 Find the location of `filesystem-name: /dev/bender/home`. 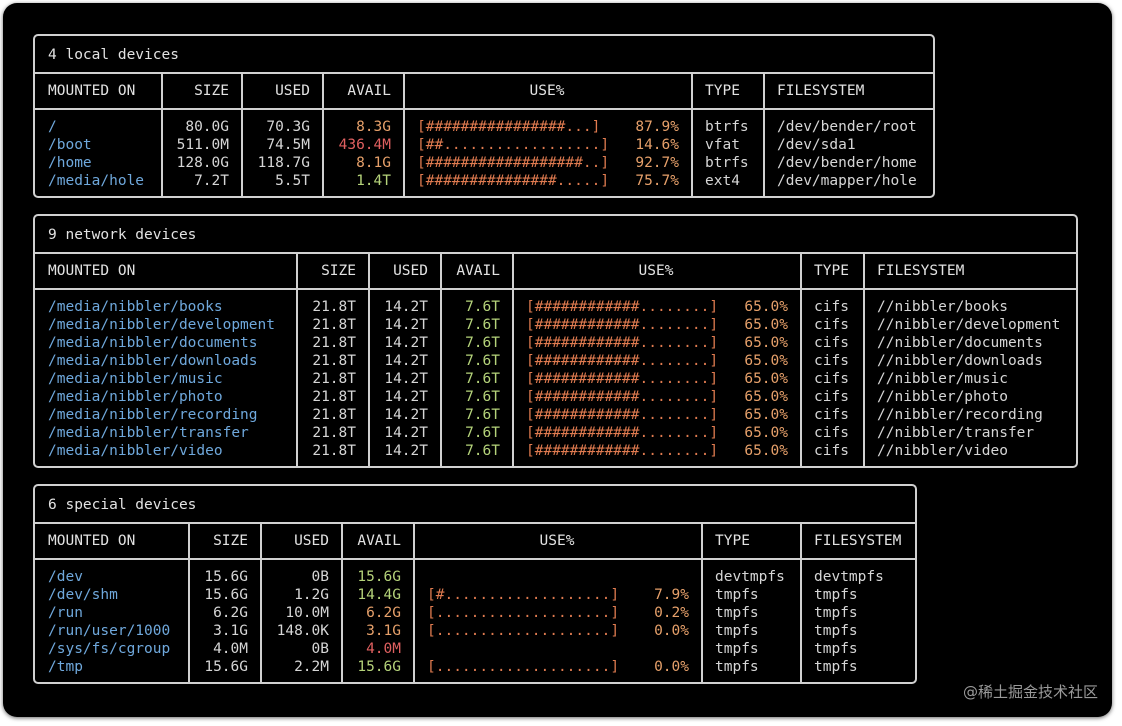

filesystem-name: /dev/bender/home is located at coordinates (847, 163).